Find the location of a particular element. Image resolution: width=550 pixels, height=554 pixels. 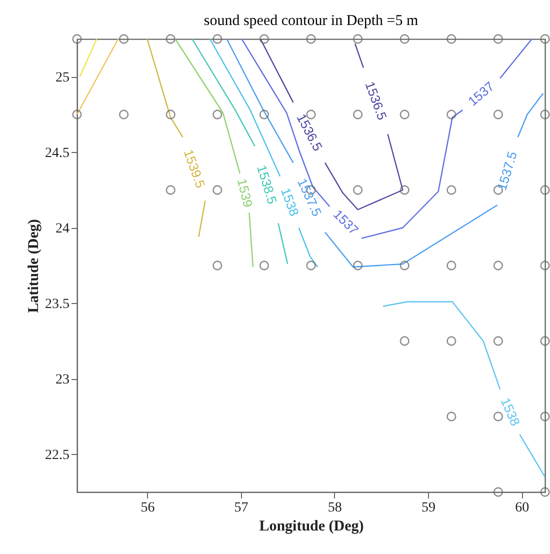

text: 1538.5 is located at coordinates (267, 184).